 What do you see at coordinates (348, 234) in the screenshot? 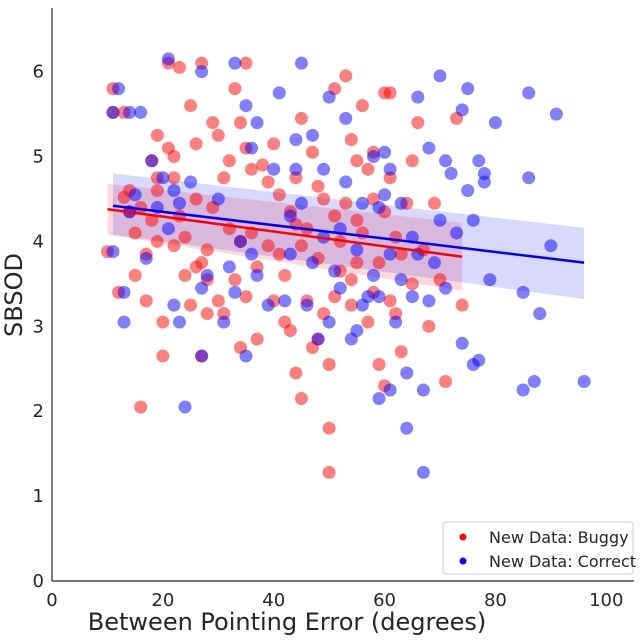
I see `regression-line` at bounding box center [348, 234].